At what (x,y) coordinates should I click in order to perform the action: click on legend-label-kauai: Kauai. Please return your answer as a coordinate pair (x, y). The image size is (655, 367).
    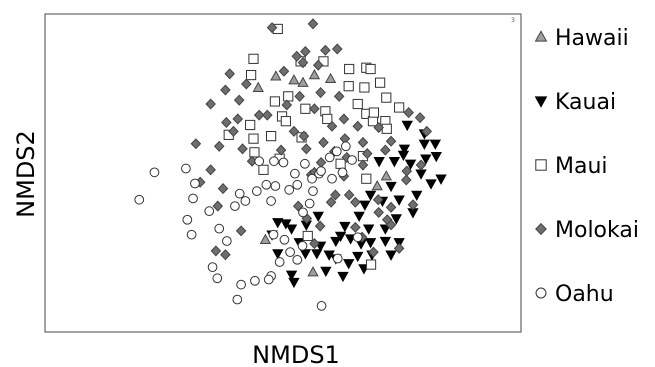
    Looking at the image, I should click on (585, 102).